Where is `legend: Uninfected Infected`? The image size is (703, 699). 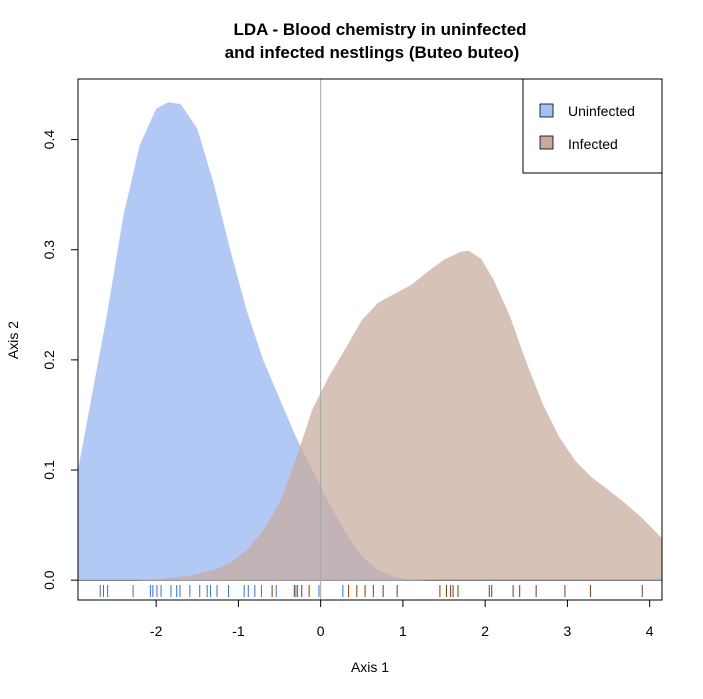
legend: Uninfected Infected is located at coordinates (592, 126).